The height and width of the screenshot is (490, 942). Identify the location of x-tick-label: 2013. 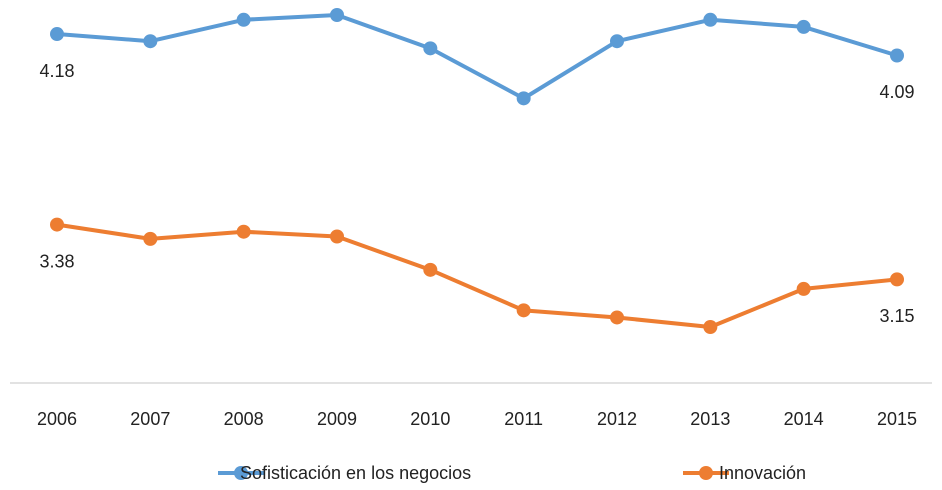
(710, 419).